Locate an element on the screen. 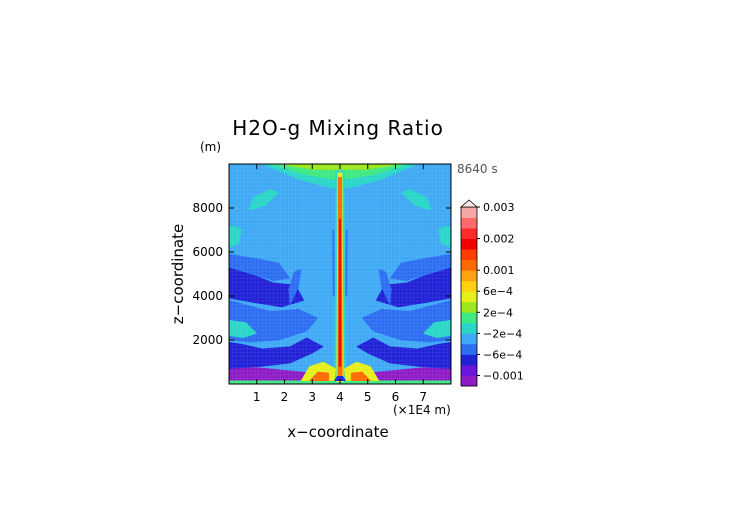  right-blue-upper is located at coordinates (420, 267).